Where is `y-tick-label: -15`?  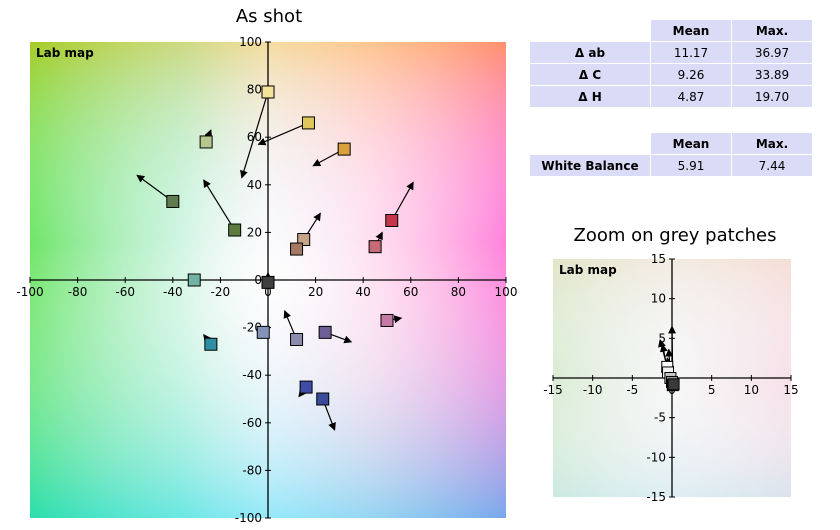 y-tick-label: -15 is located at coordinates (656, 497).